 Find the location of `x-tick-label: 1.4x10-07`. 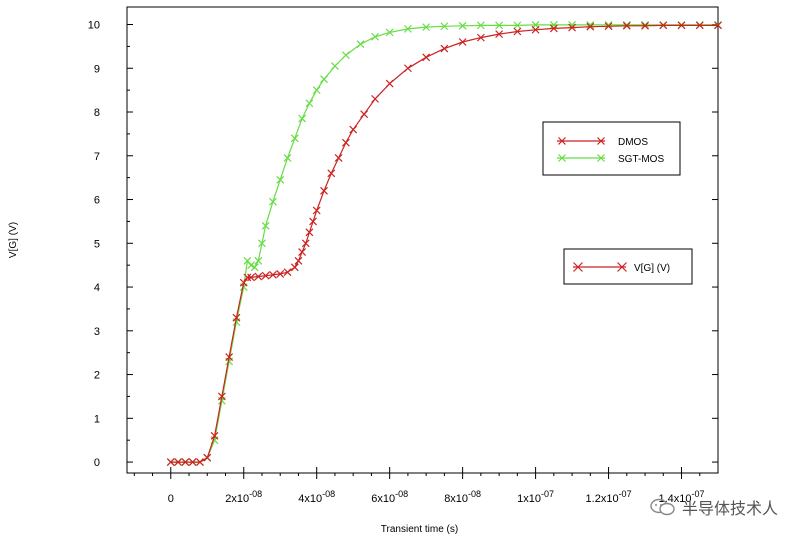

x-tick-label: 1.4x10-07 is located at coordinates (681, 497).